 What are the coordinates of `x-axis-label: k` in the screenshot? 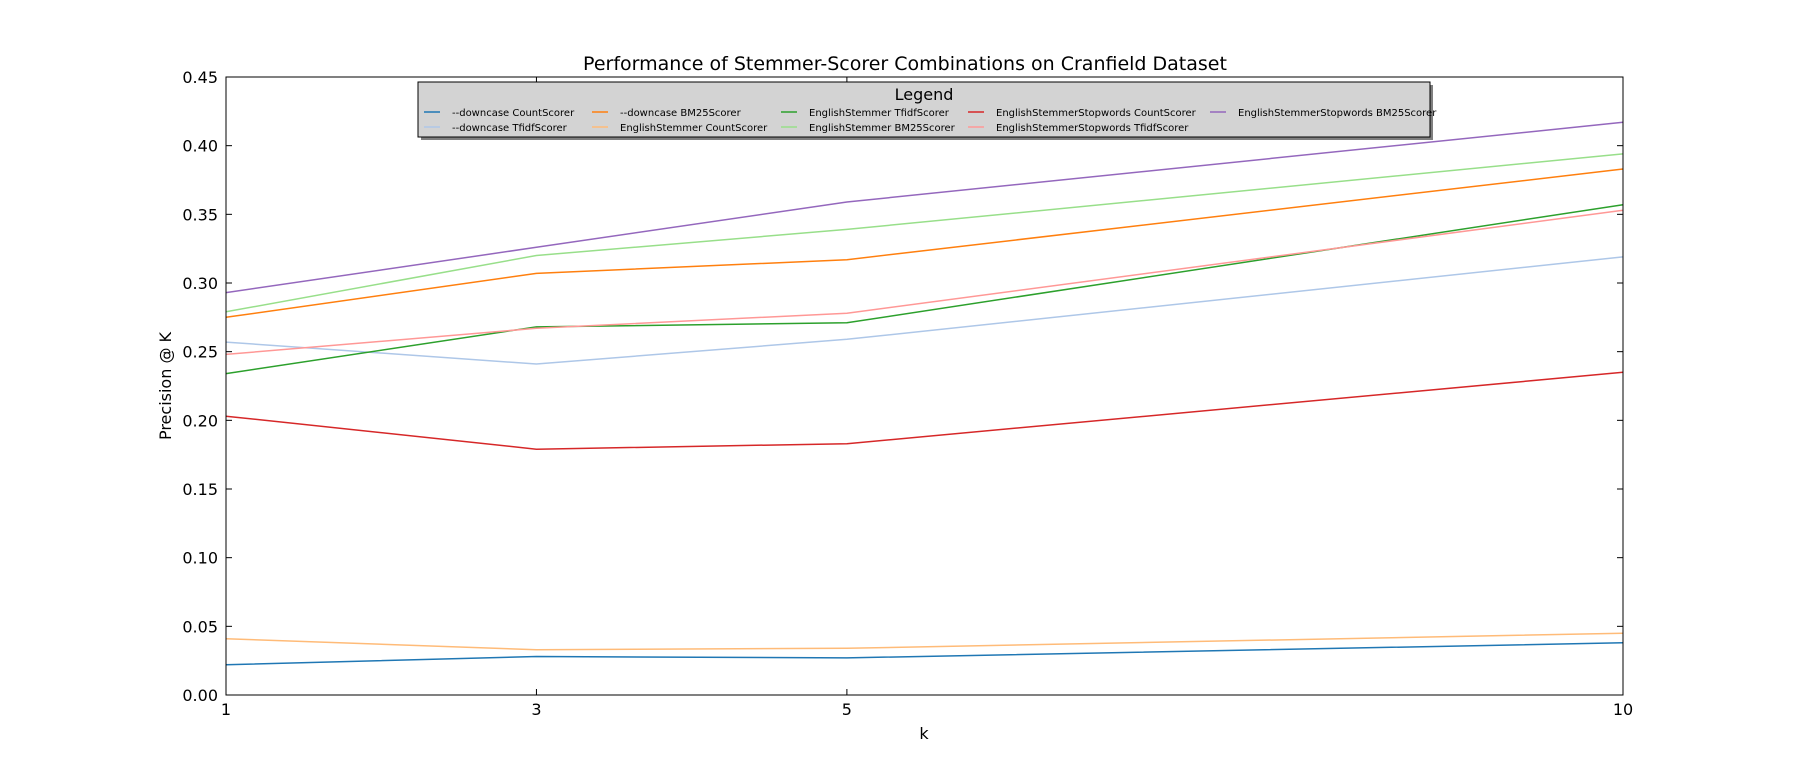 It's located at (924, 733).